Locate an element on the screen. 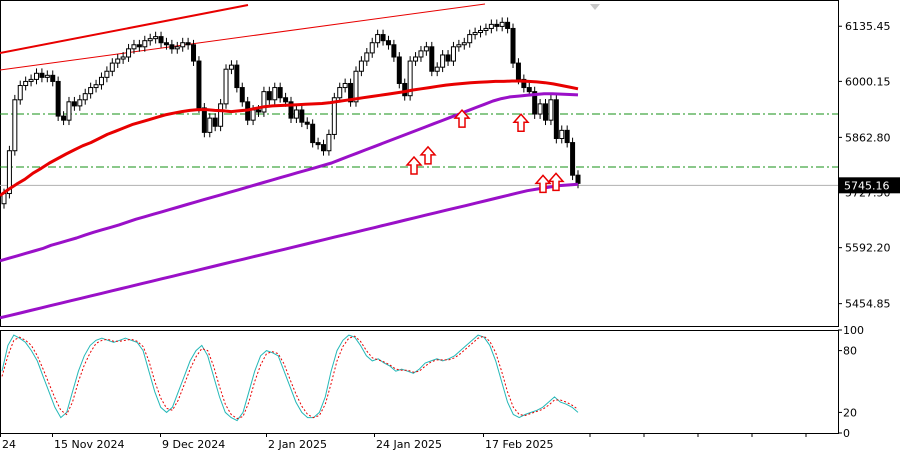 Image resolution: width=900 pixels, height=461 pixels. stochastic-axis: 100 80 20 0 is located at coordinates (851, 382).